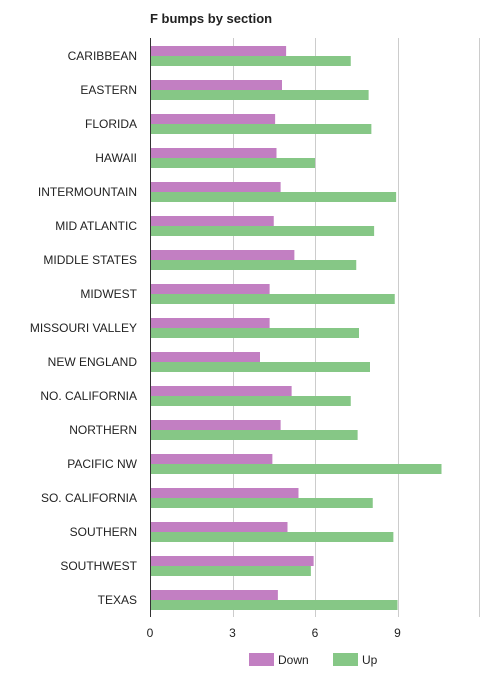 This screenshot has height=680, width=480. What do you see at coordinates (272, 537) in the screenshot?
I see `bar-up-southern` at bounding box center [272, 537].